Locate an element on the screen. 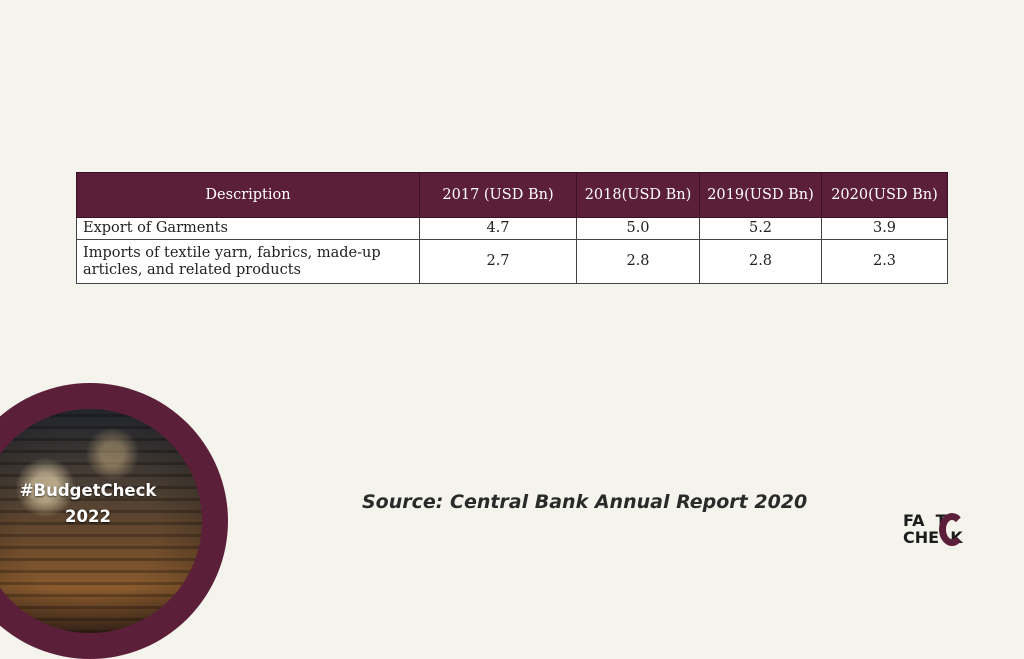 Image resolution: width=1024 pixels, height=659 pixels. badge-label: #BudgetCheck 2022 is located at coordinates (88, 504).